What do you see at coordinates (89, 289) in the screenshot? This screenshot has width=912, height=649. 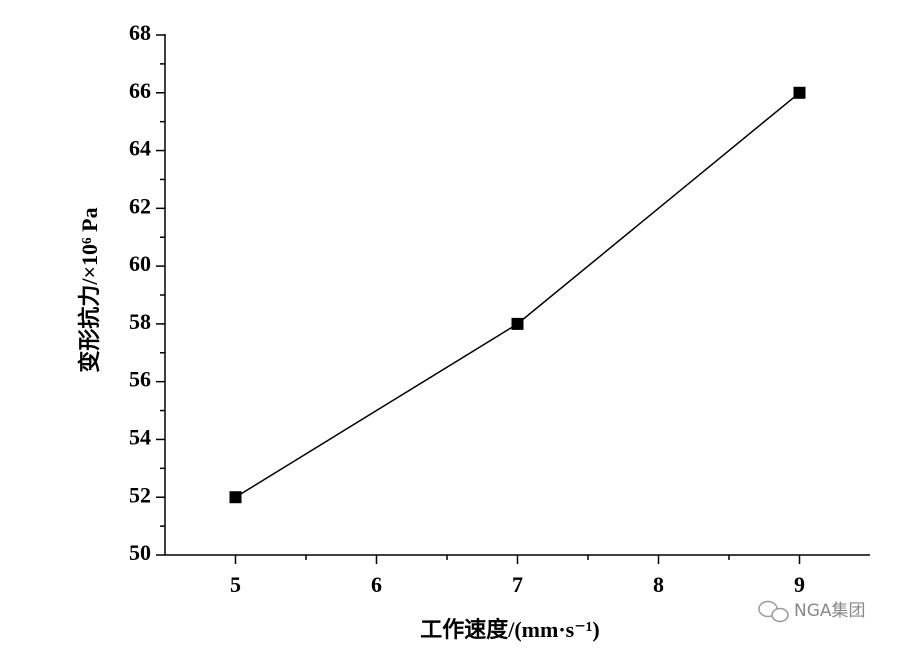 I see `y-axis-label: 变形抗力/×10⁶ Pa` at bounding box center [89, 289].